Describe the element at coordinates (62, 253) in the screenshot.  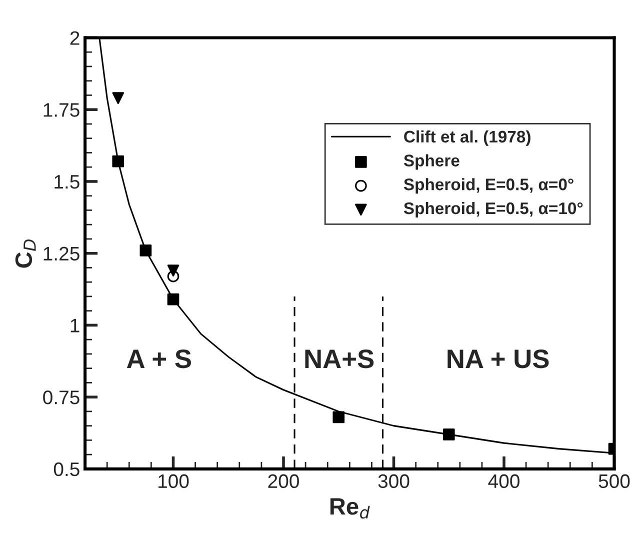
I see `y-tick-label: 1.25` at that location.